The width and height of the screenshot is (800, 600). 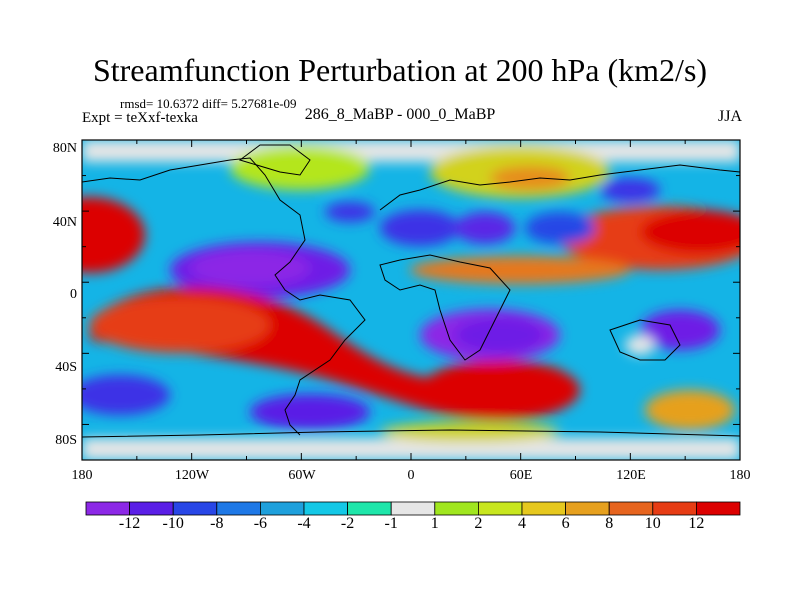 I want to click on colorbar-label: -4, so click(x=304, y=523).